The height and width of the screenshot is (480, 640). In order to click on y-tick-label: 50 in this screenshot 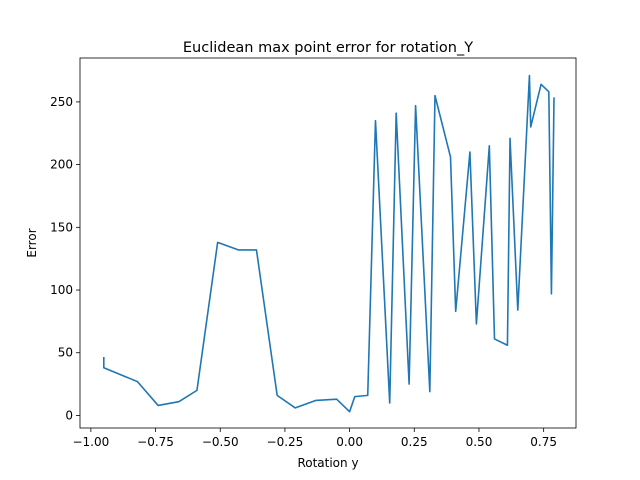, I will do `click(65, 353)`.